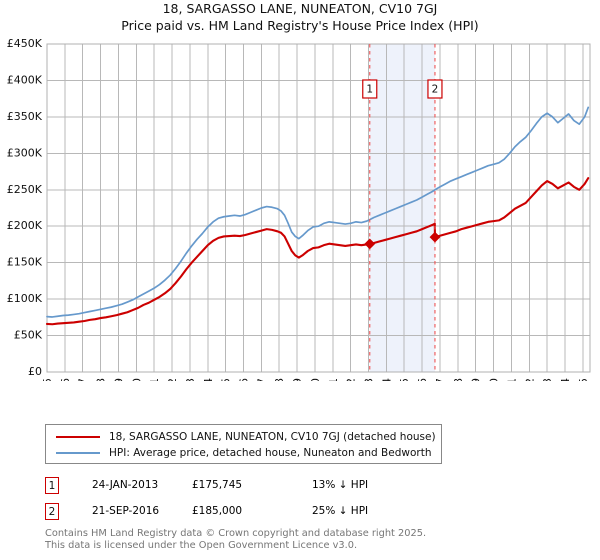  What do you see at coordinates (25, 152) in the screenshot?
I see `y-axis-tick-label: £300K` at bounding box center [25, 152].